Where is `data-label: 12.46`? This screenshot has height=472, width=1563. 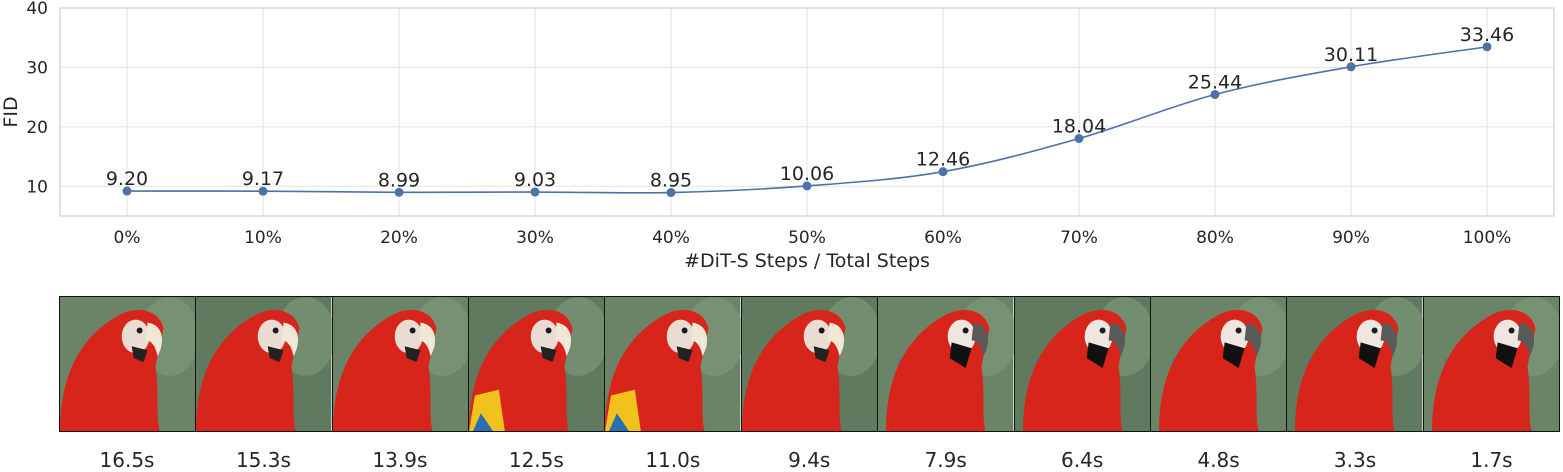 data-label: 12.46 is located at coordinates (943, 160).